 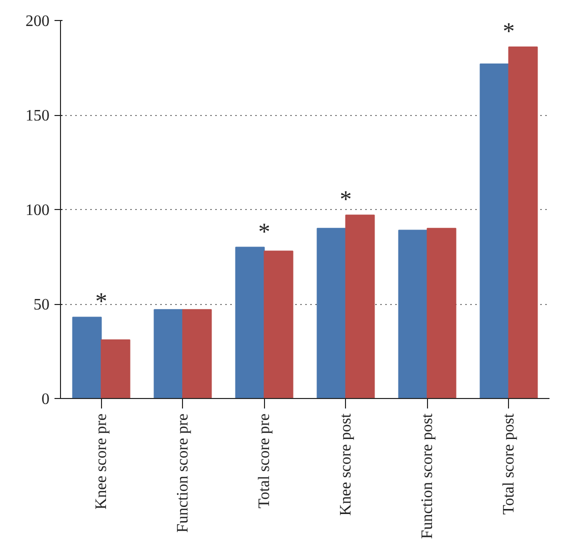 I want to click on y-tick-label: 100, so click(x=38, y=210).